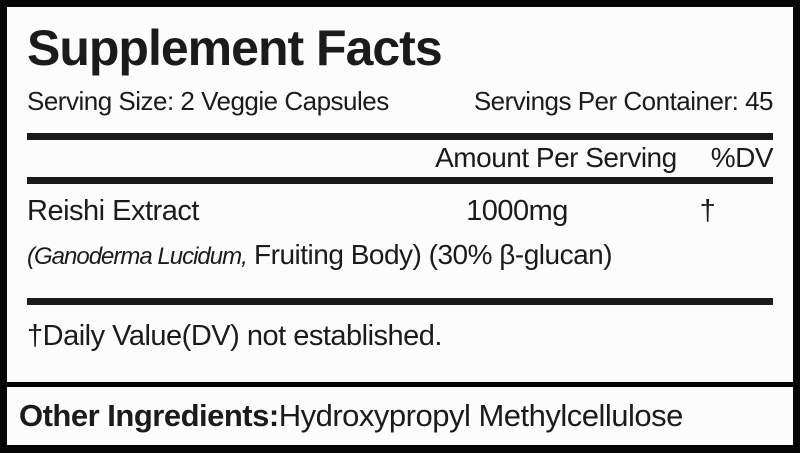 This screenshot has height=453, width=800. Describe the element at coordinates (208, 101) in the screenshot. I see `serving-size-text: Serving Size: 2 Veggie Capsules` at that location.